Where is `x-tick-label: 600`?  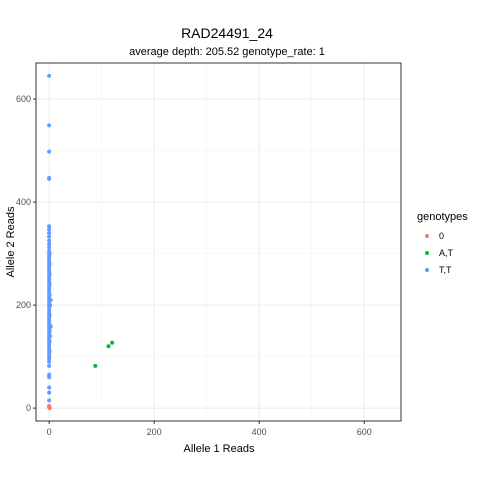 x-tick-label: 600 is located at coordinates (364, 432).